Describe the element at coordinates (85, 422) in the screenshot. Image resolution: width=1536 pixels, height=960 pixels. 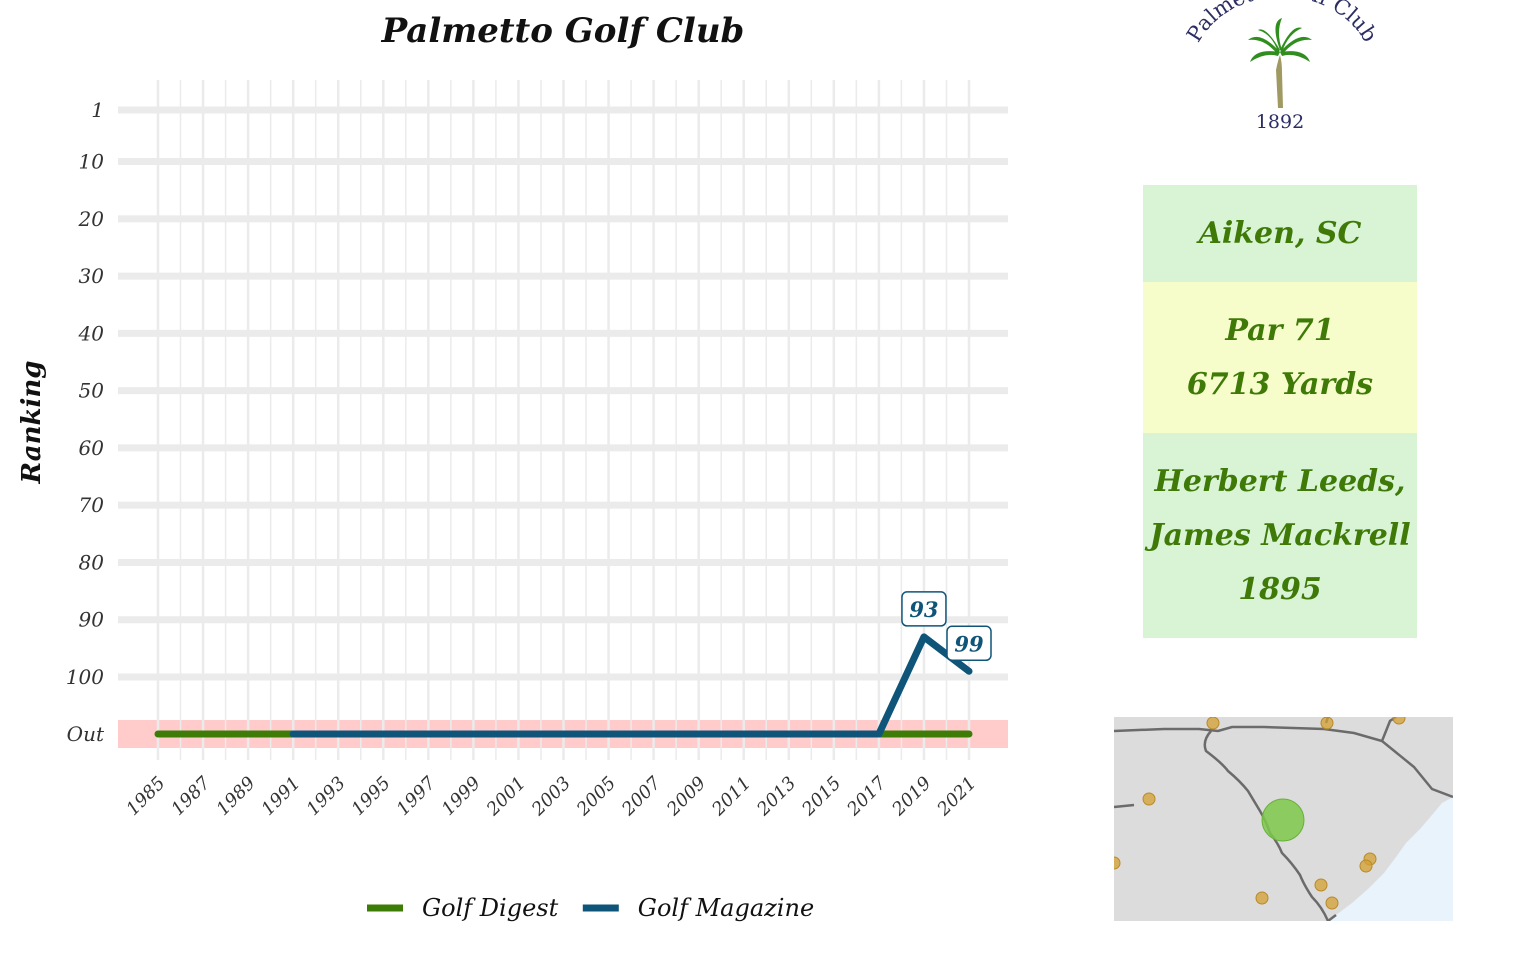
I see `y-axis-ticks: 1 10 20 30 40 50 60 70 80 90 100 Out` at that location.